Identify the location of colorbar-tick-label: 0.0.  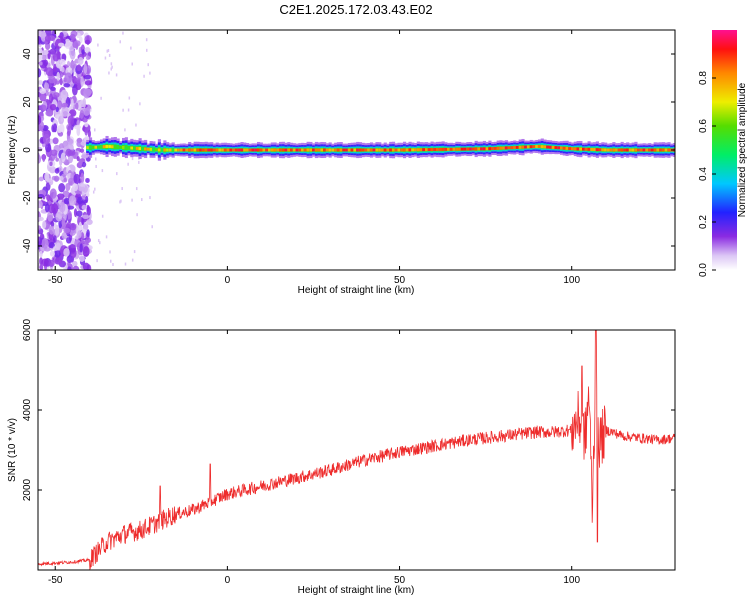
(703, 270).